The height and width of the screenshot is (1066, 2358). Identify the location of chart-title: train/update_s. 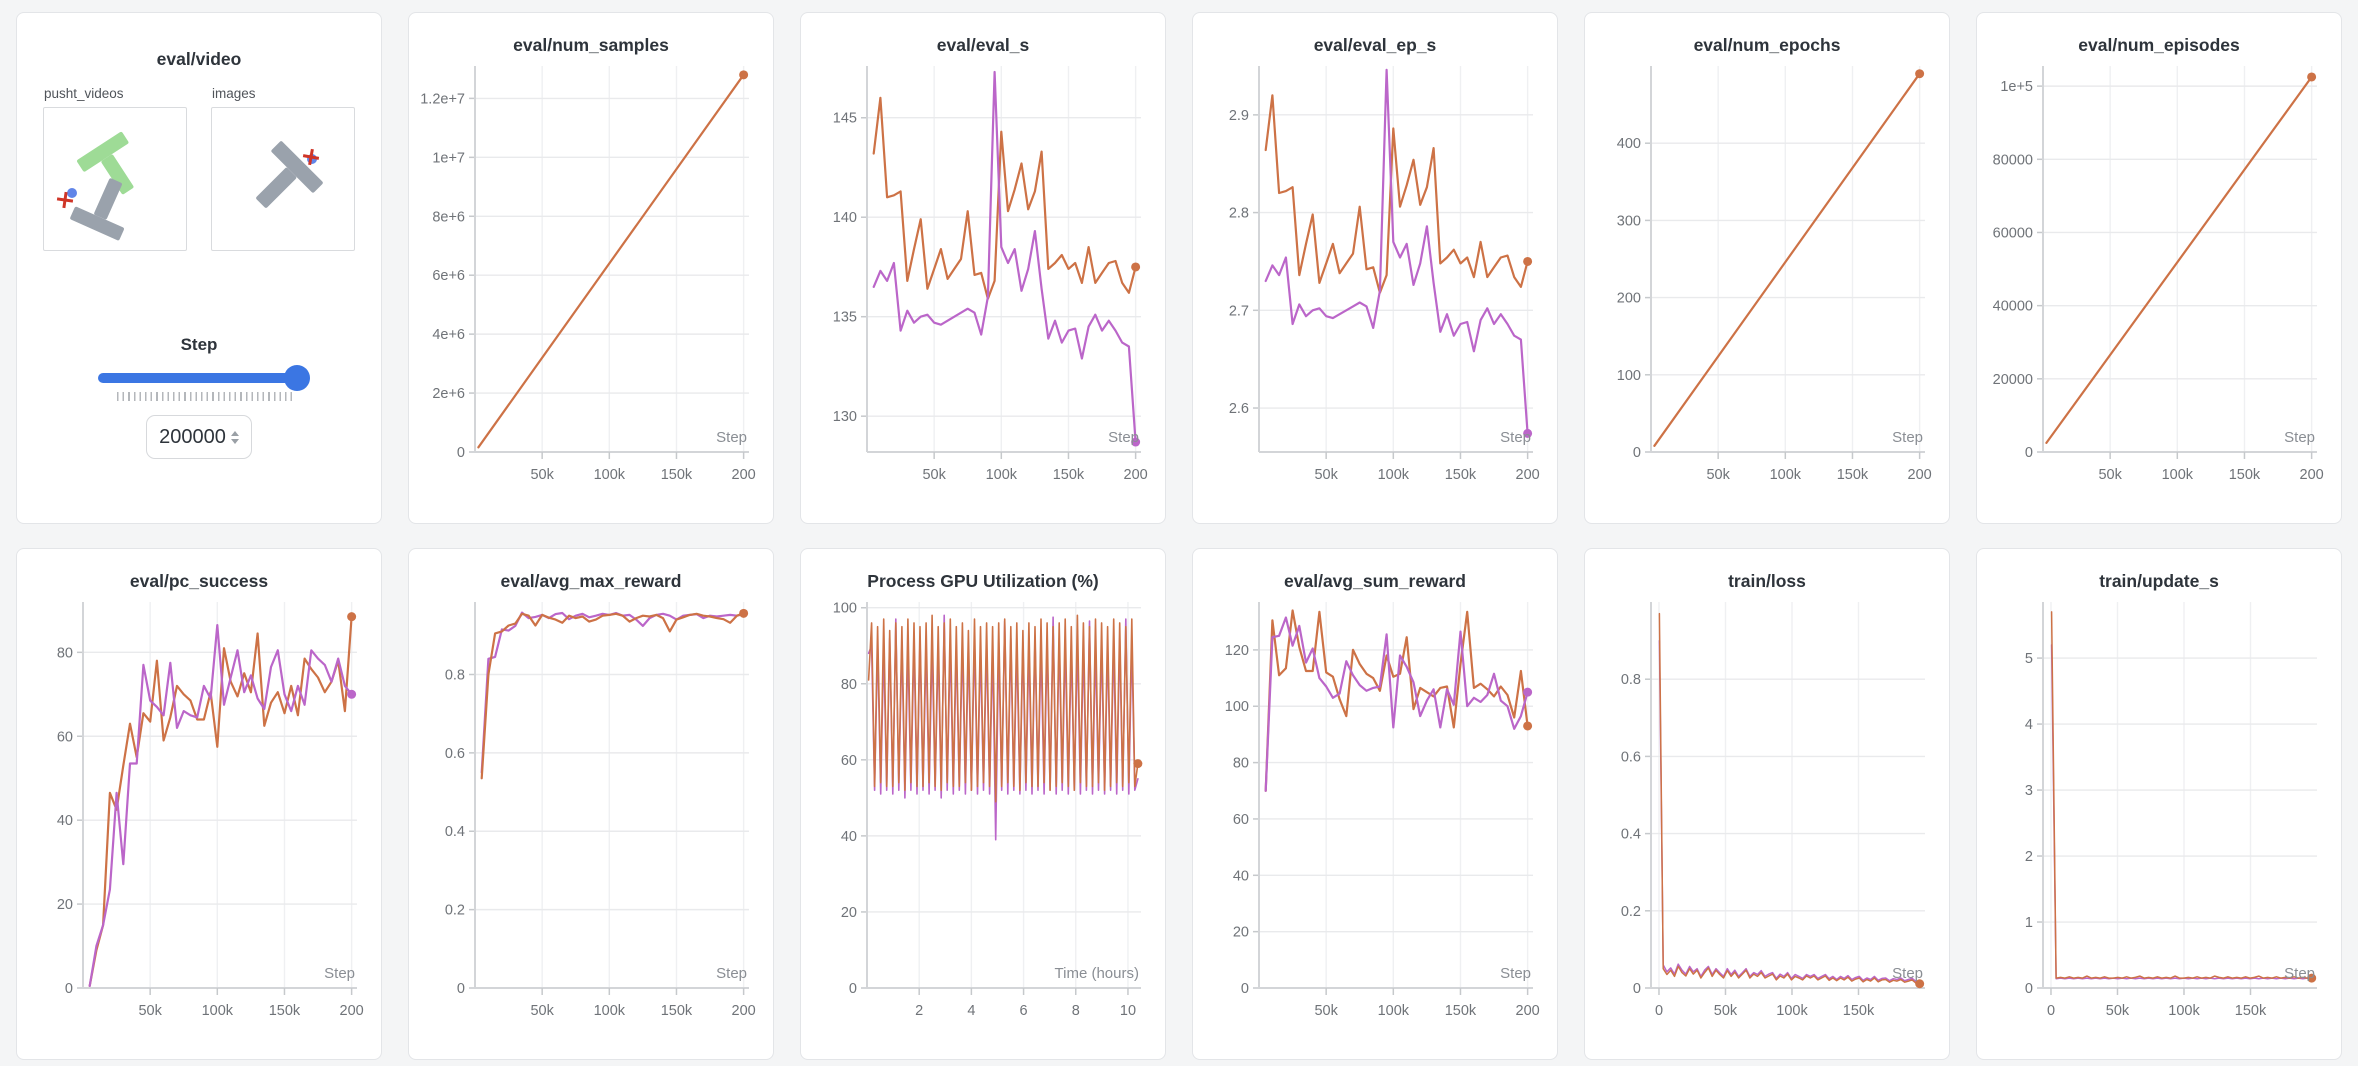
(2159, 581).